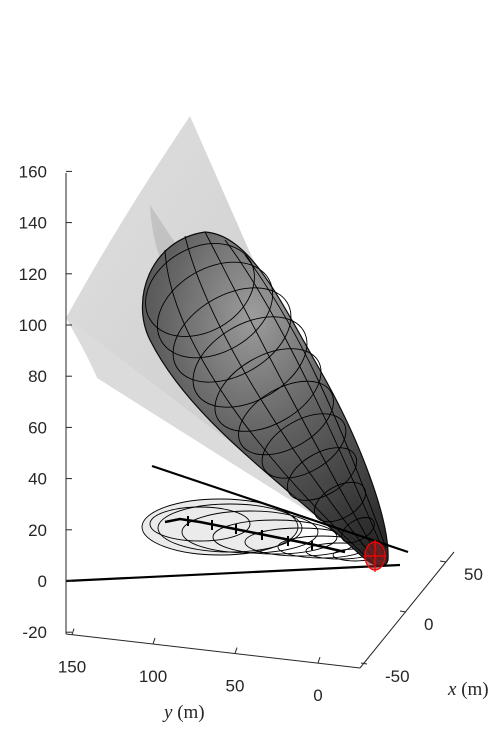  Describe the element at coordinates (397, 676) in the screenshot. I see `x-tick-label: -50` at that location.